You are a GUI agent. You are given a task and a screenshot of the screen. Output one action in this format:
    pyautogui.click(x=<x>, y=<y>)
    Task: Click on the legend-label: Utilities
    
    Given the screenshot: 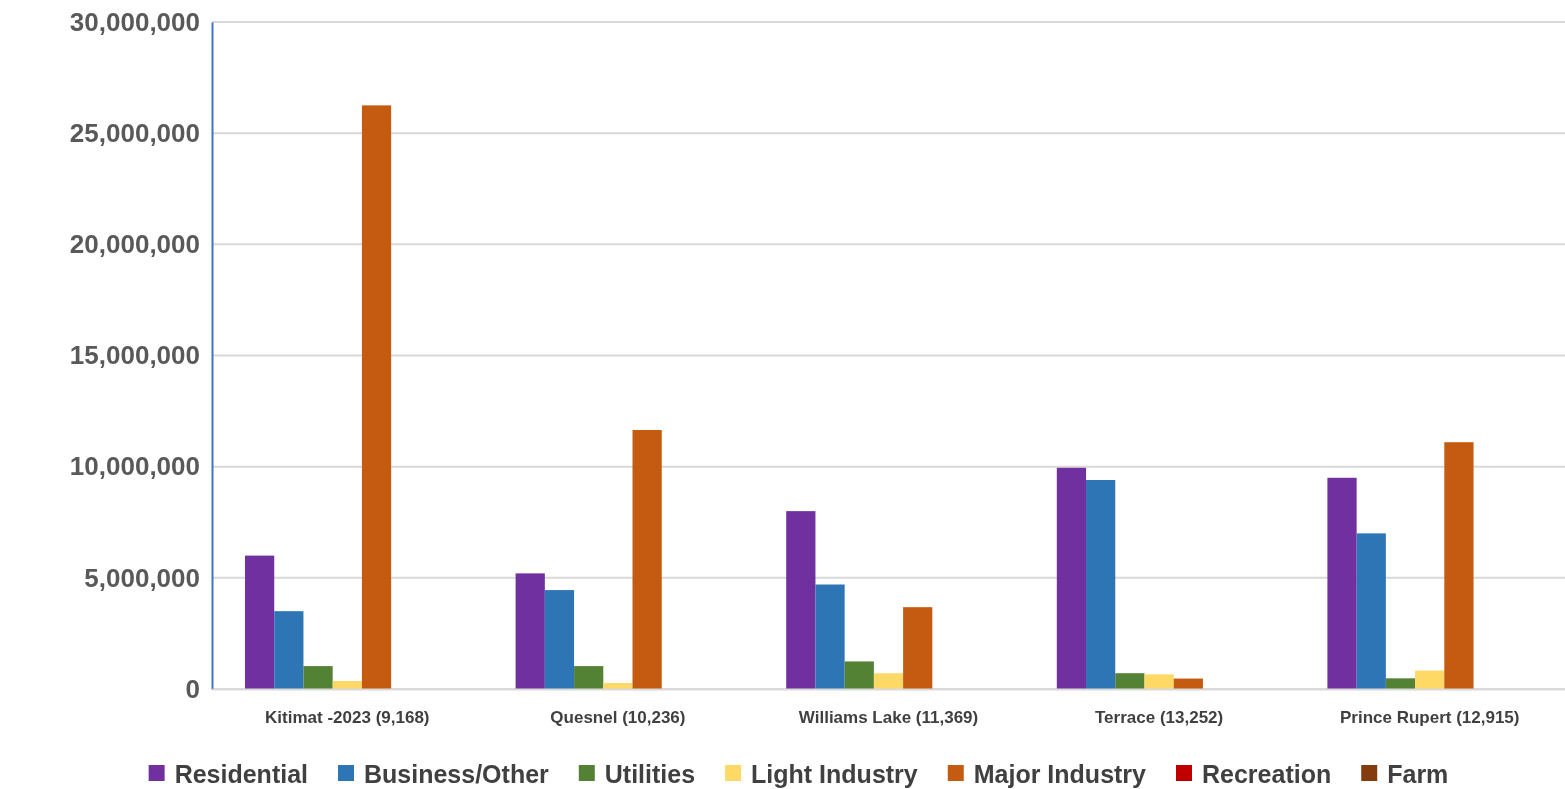 What is the action you would take?
    pyautogui.click(x=650, y=773)
    